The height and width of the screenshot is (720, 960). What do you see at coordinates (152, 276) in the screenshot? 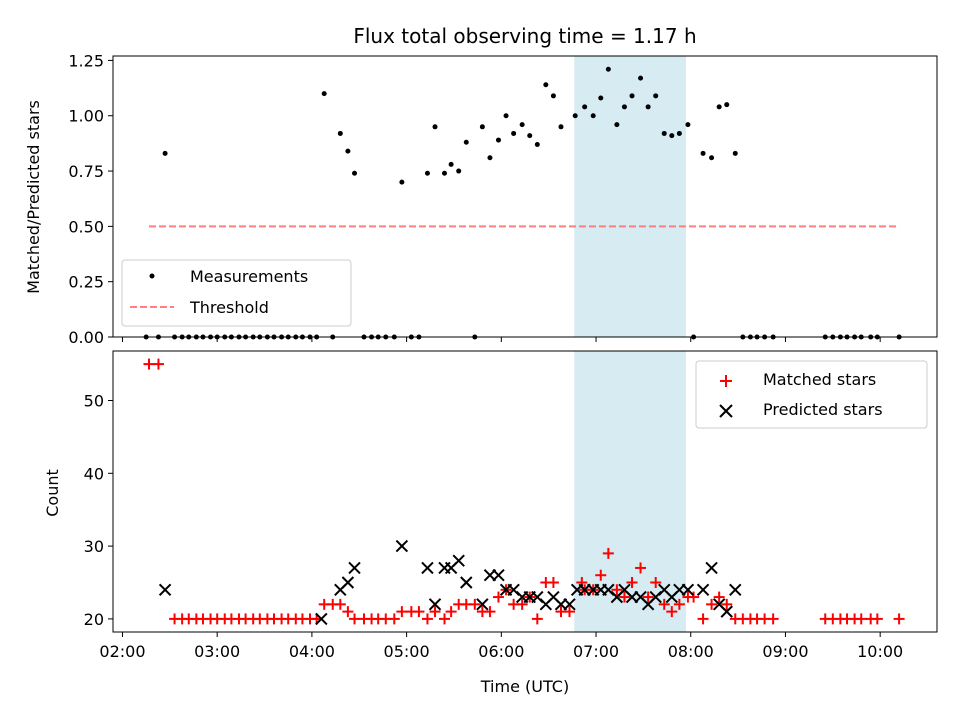
I see `legend-measurements-marker` at bounding box center [152, 276].